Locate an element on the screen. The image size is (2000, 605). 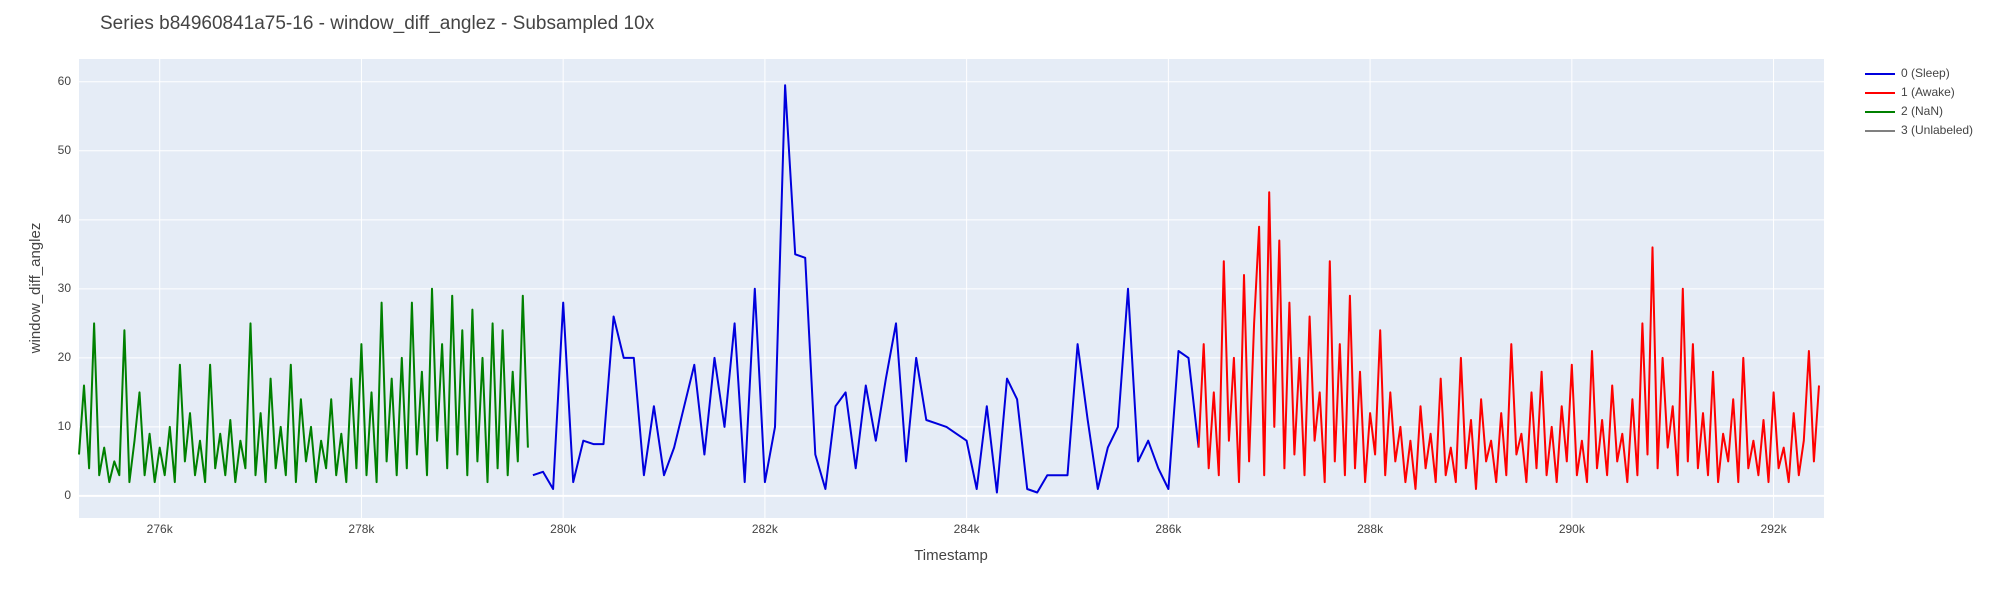
x-tick-label: 280k is located at coordinates (563, 529).